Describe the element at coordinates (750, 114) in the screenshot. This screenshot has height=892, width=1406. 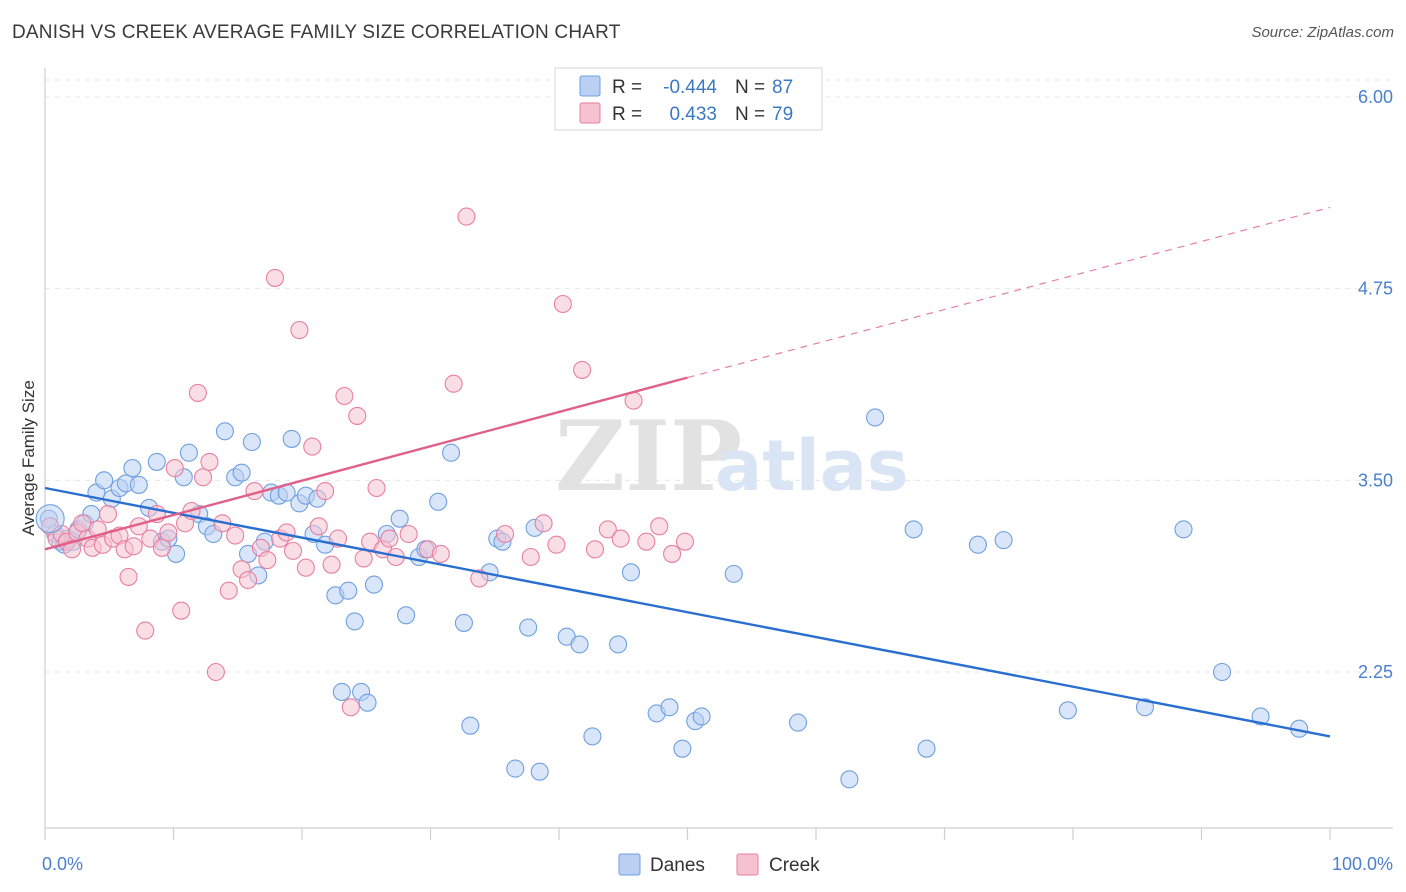
I see `legend-n-label-creek: N =` at that location.